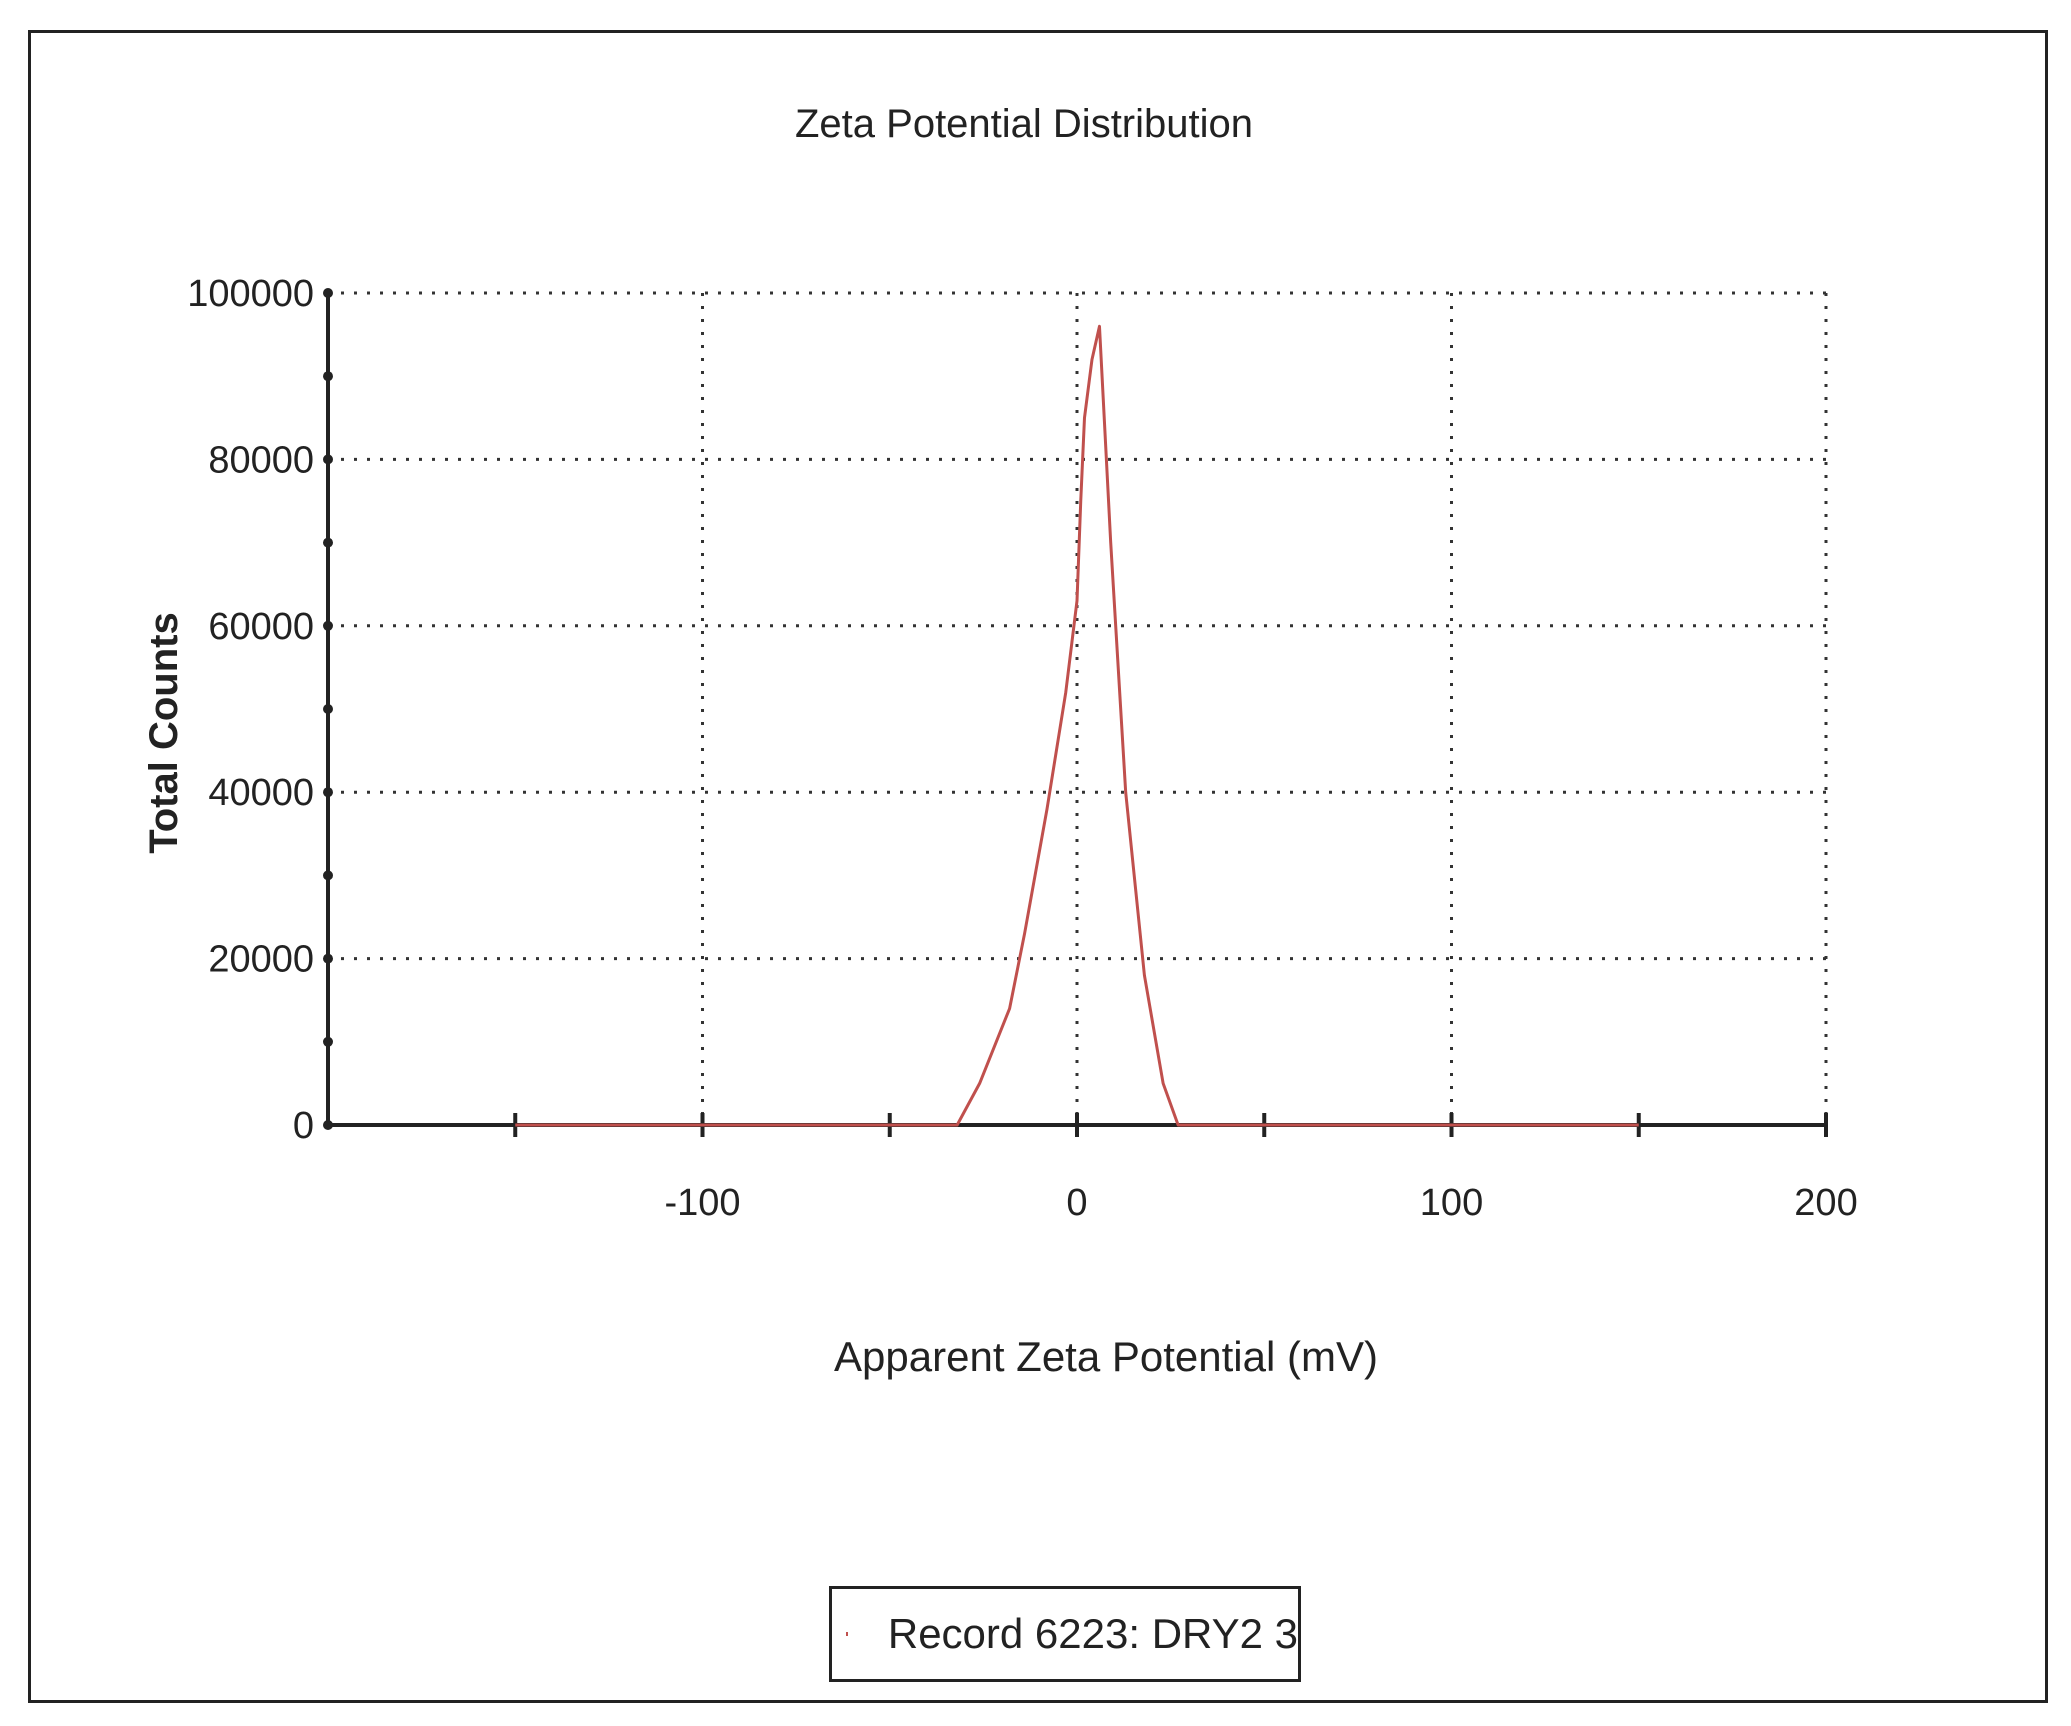  I want to click on legend-swatch, so click(847, 1634).